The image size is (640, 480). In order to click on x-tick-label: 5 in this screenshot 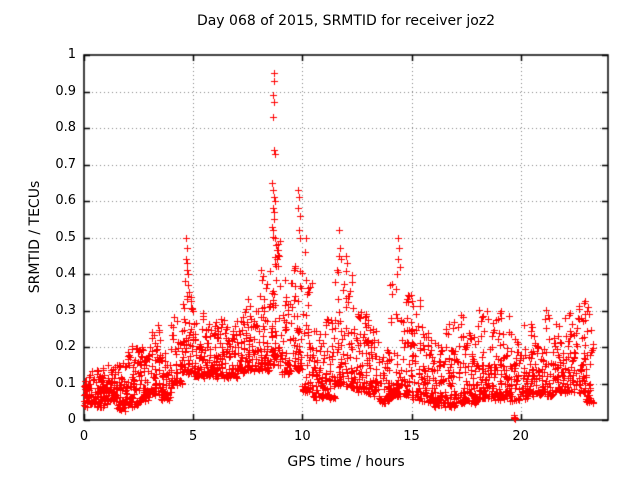, I will do `click(193, 436)`.